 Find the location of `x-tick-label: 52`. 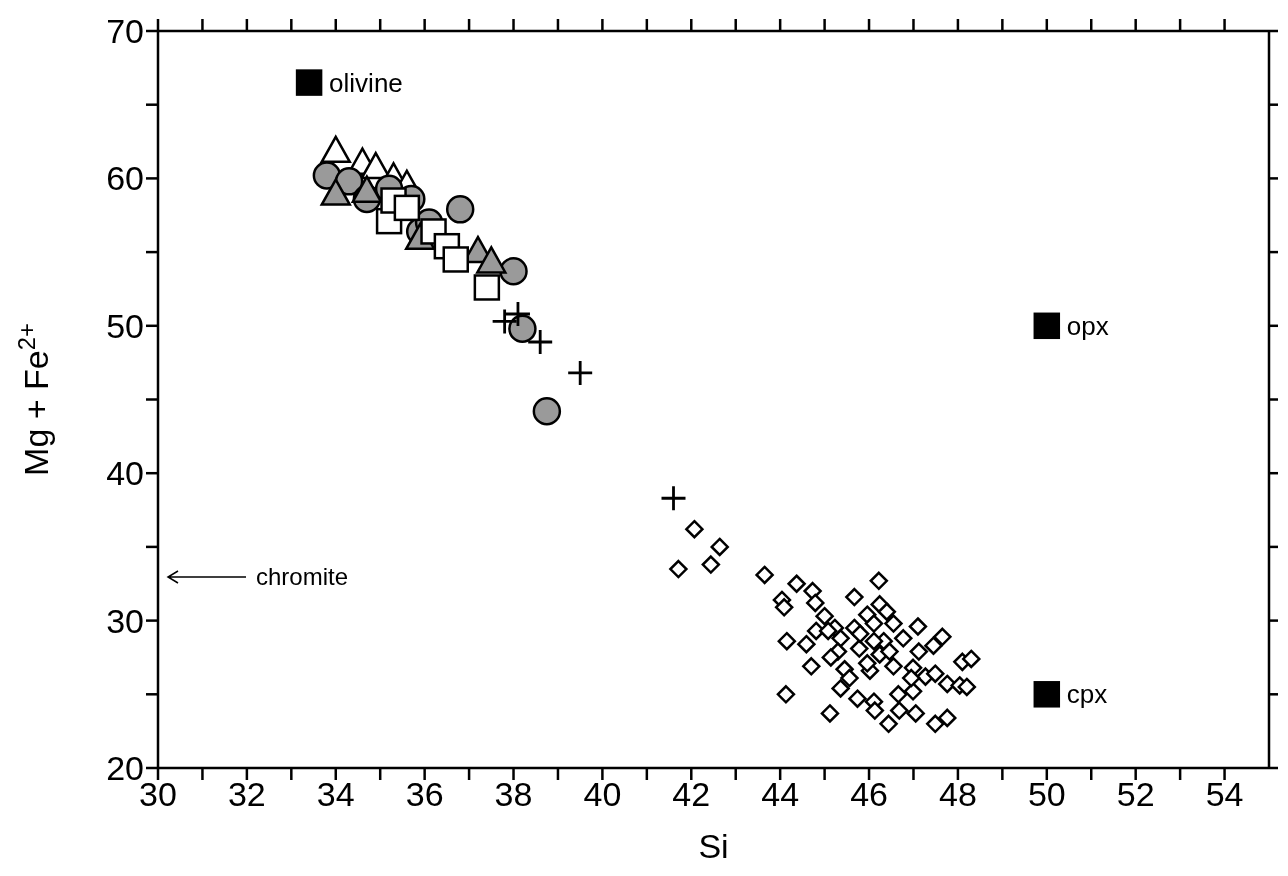

x-tick-label: 52 is located at coordinates (1135, 794).